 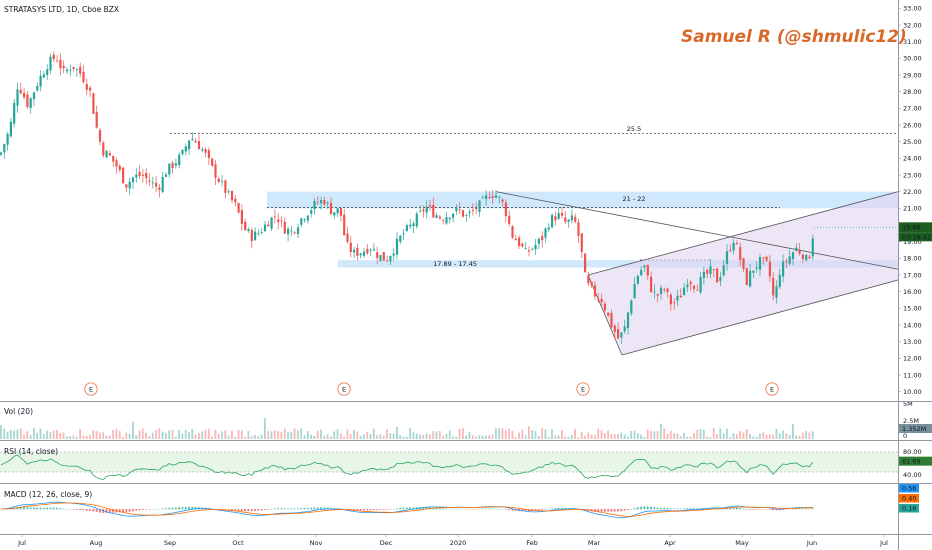 I want to click on volume-pane: 5M 2.5M 01.352M, so click(x=466, y=420).